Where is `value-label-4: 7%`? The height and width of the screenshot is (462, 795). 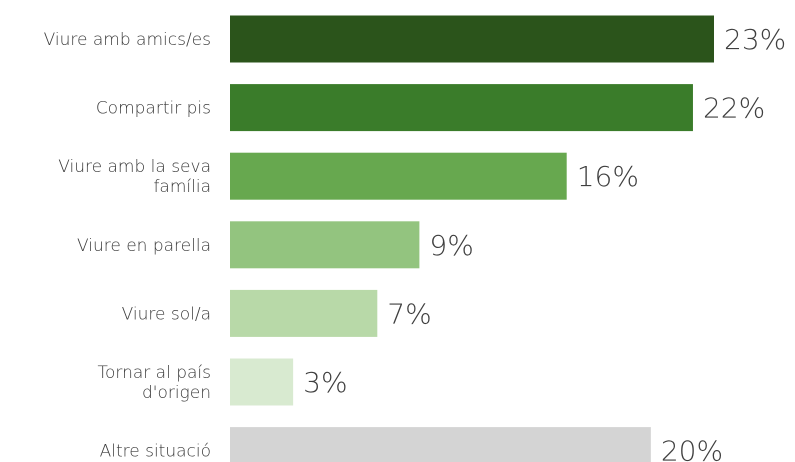
value-label-4: 7% is located at coordinates (409, 313).